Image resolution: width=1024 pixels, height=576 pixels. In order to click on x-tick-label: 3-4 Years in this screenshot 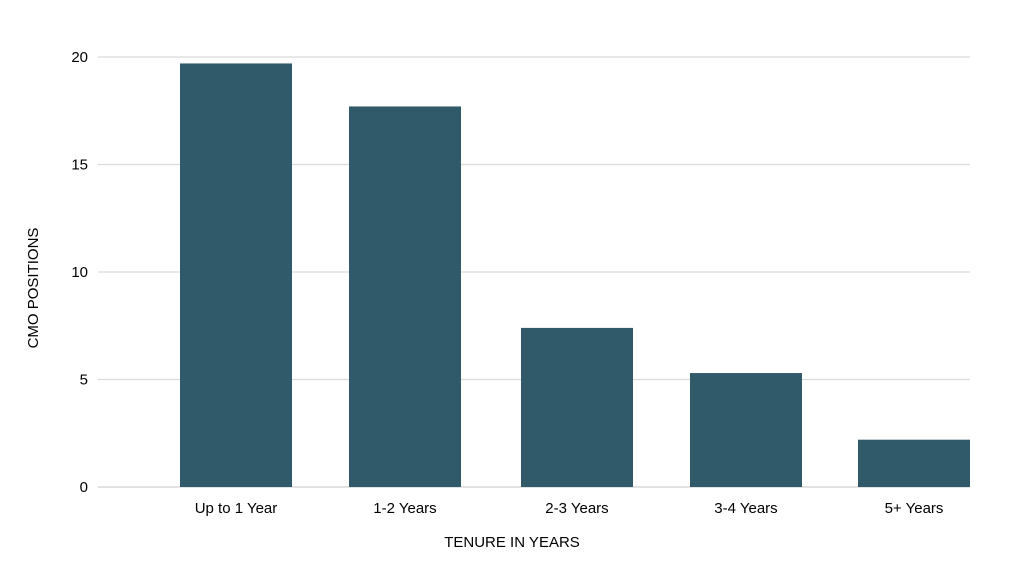, I will do `click(745, 508)`.